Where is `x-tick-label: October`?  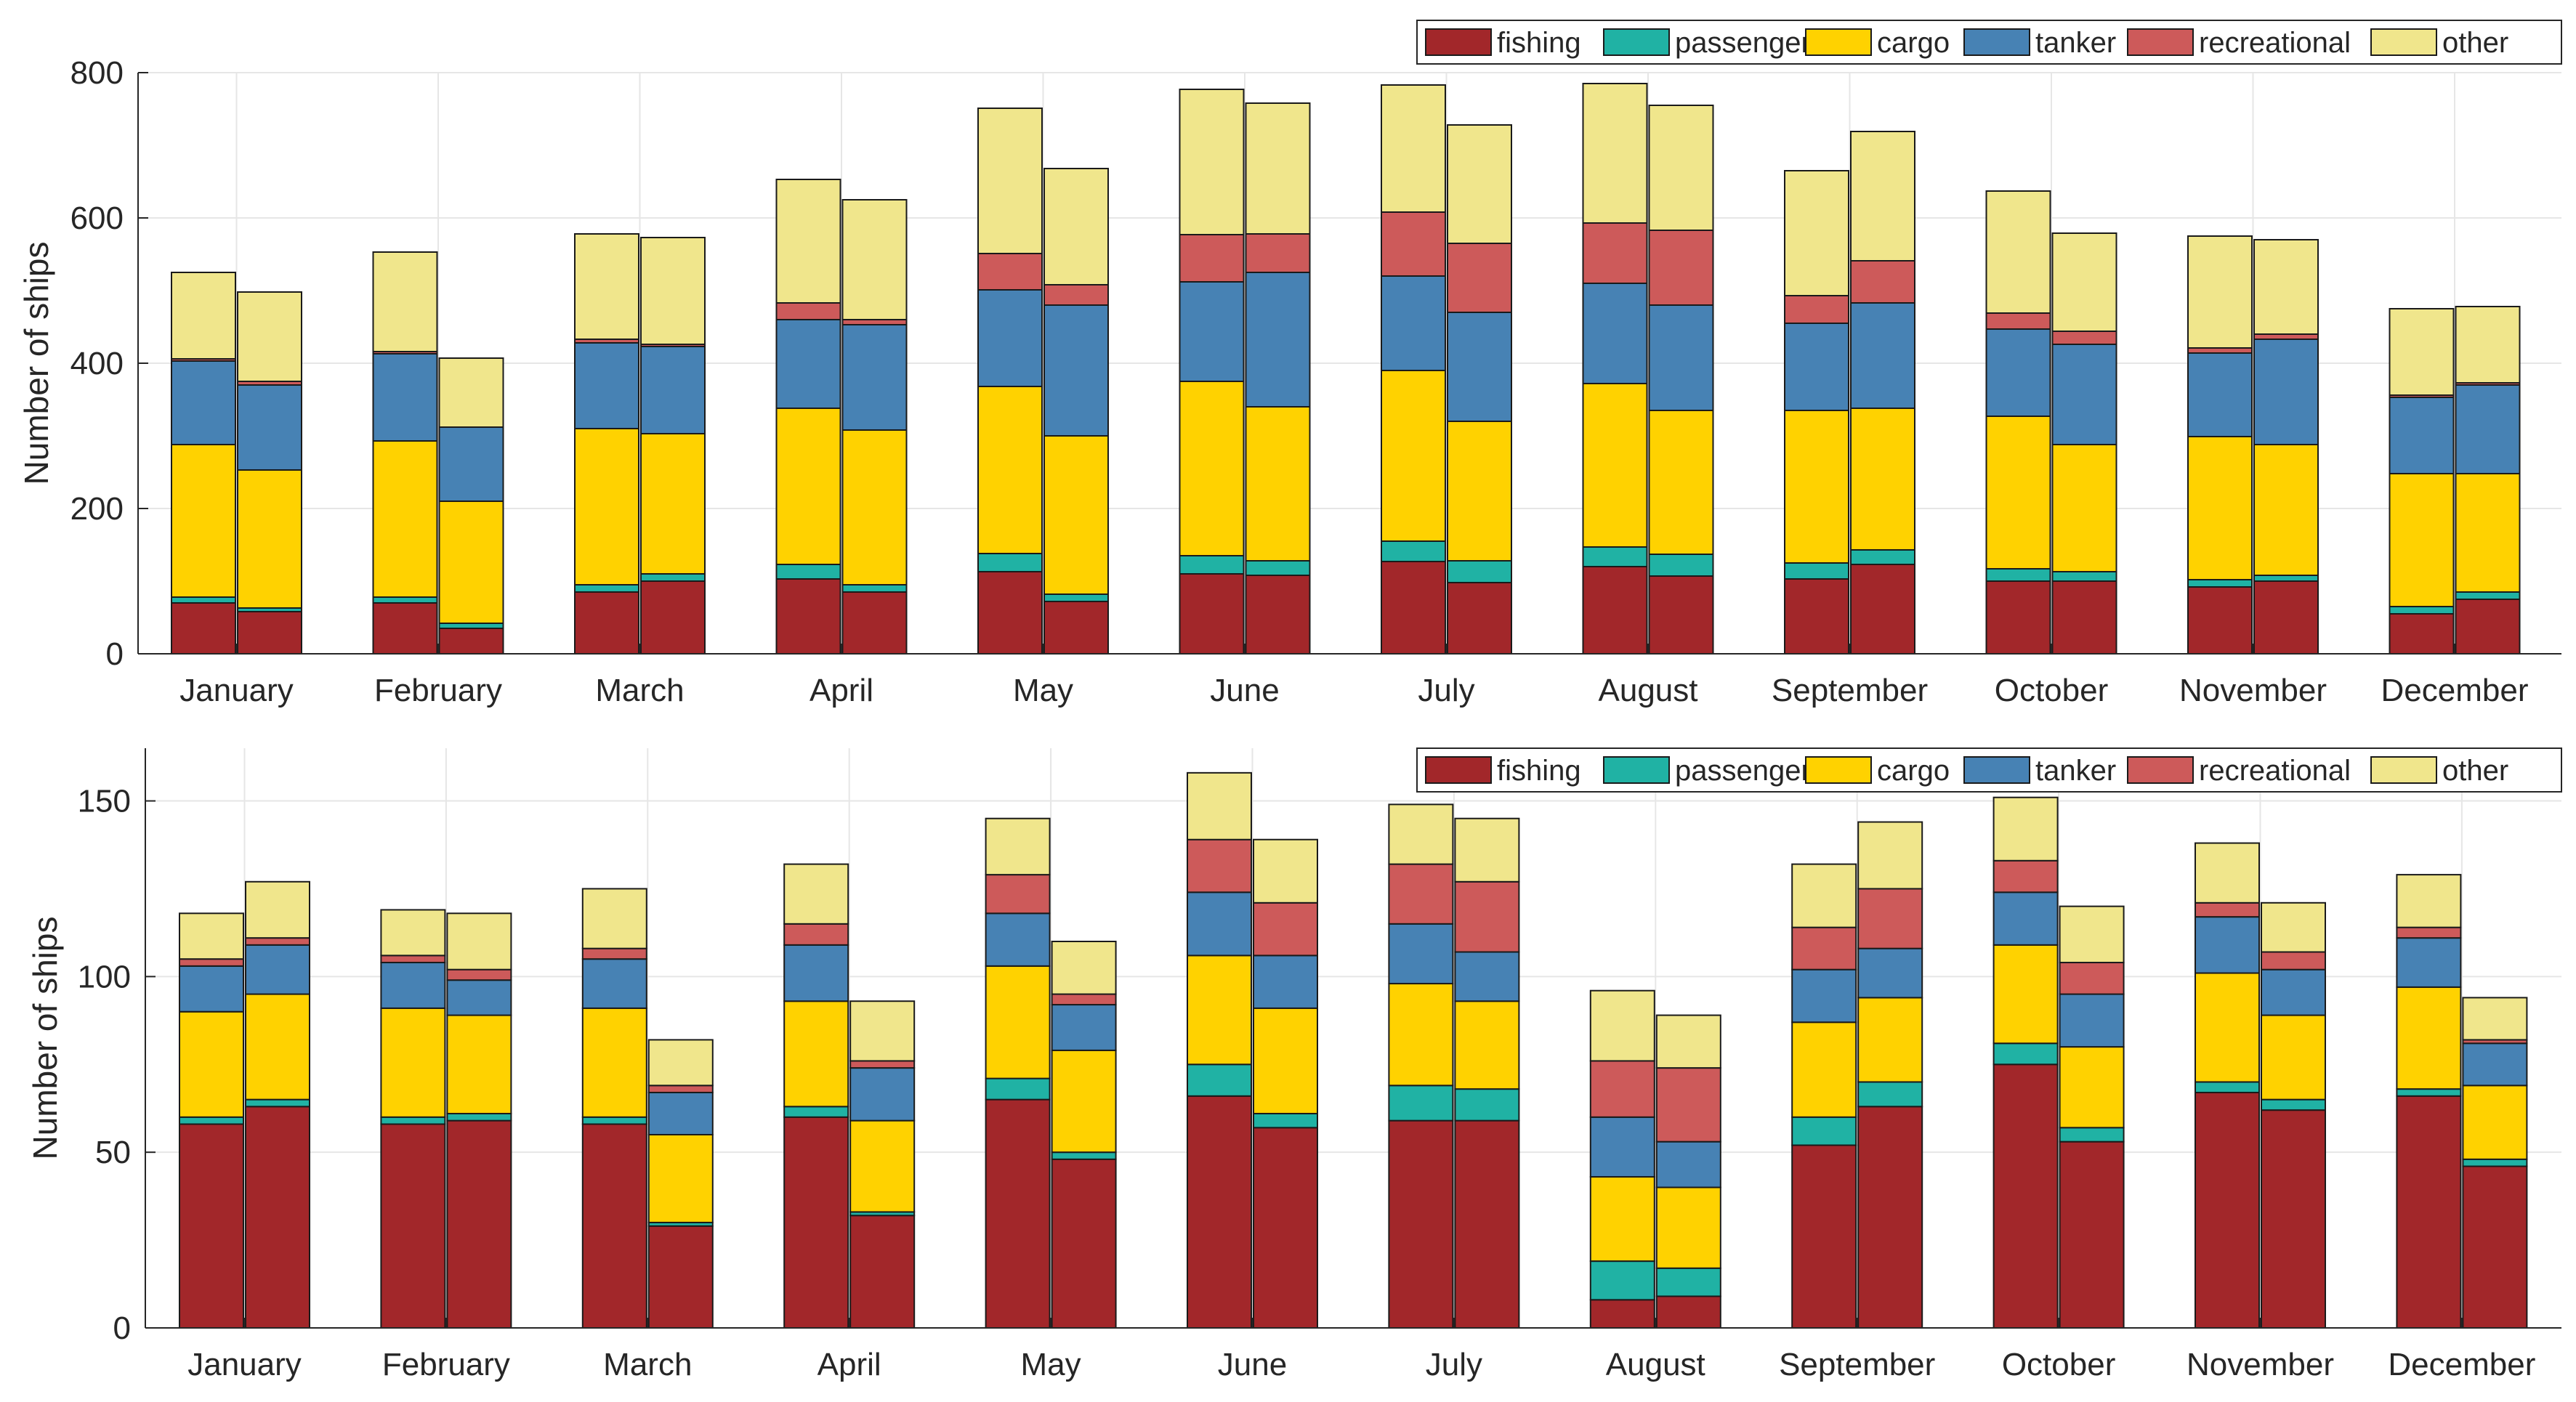 x-tick-label: October is located at coordinates (2052, 690).